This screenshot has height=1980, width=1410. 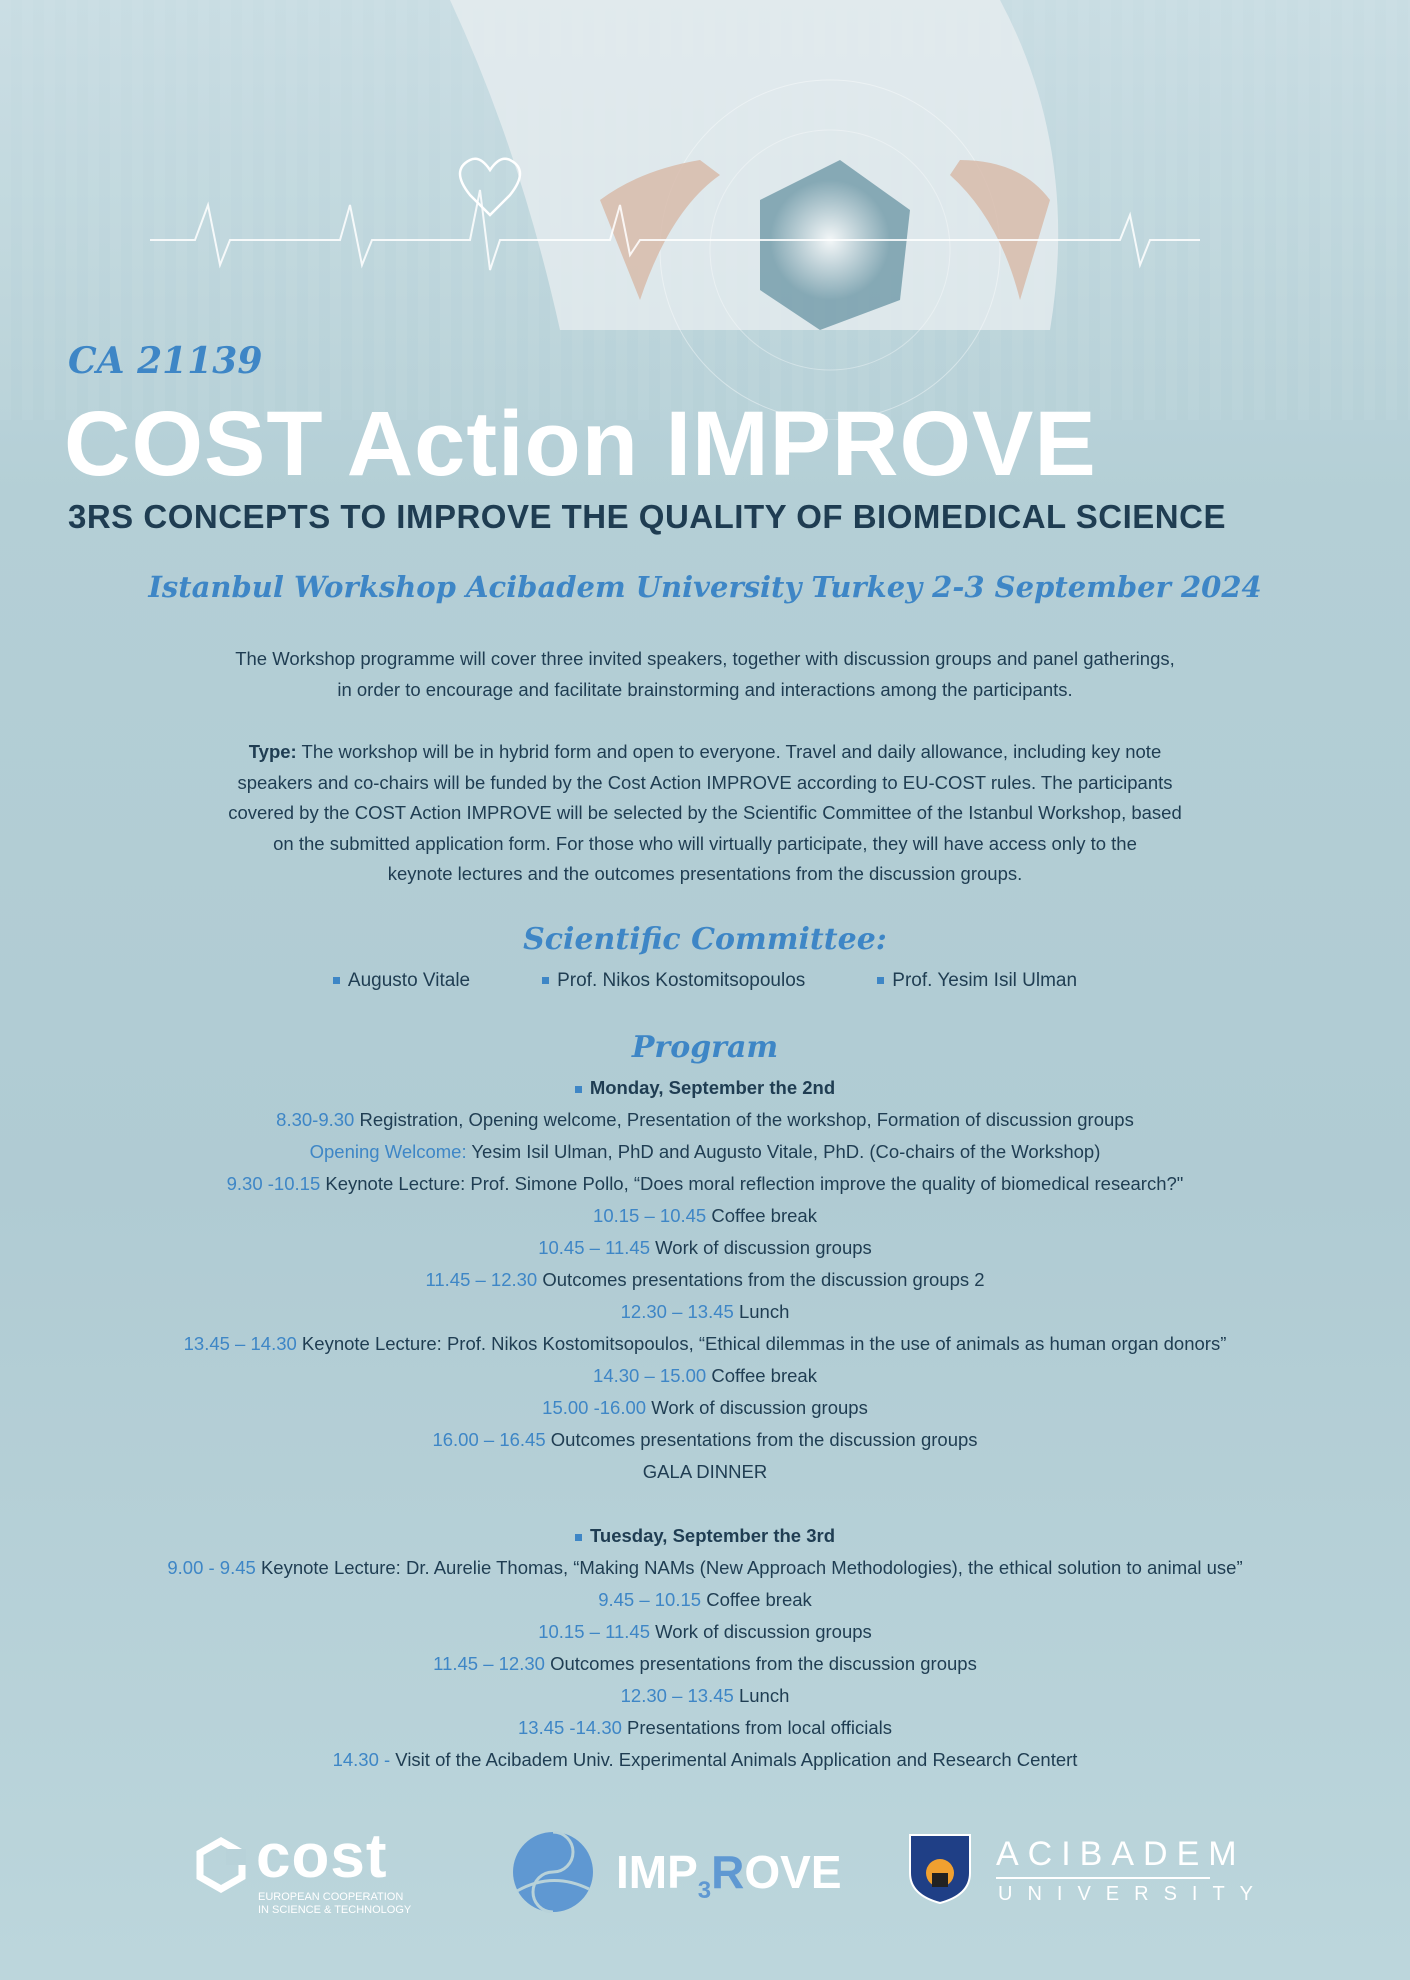 What do you see at coordinates (580, 444) in the screenshot?
I see `page-title: COST Action IMPROVE` at bounding box center [580, 444].